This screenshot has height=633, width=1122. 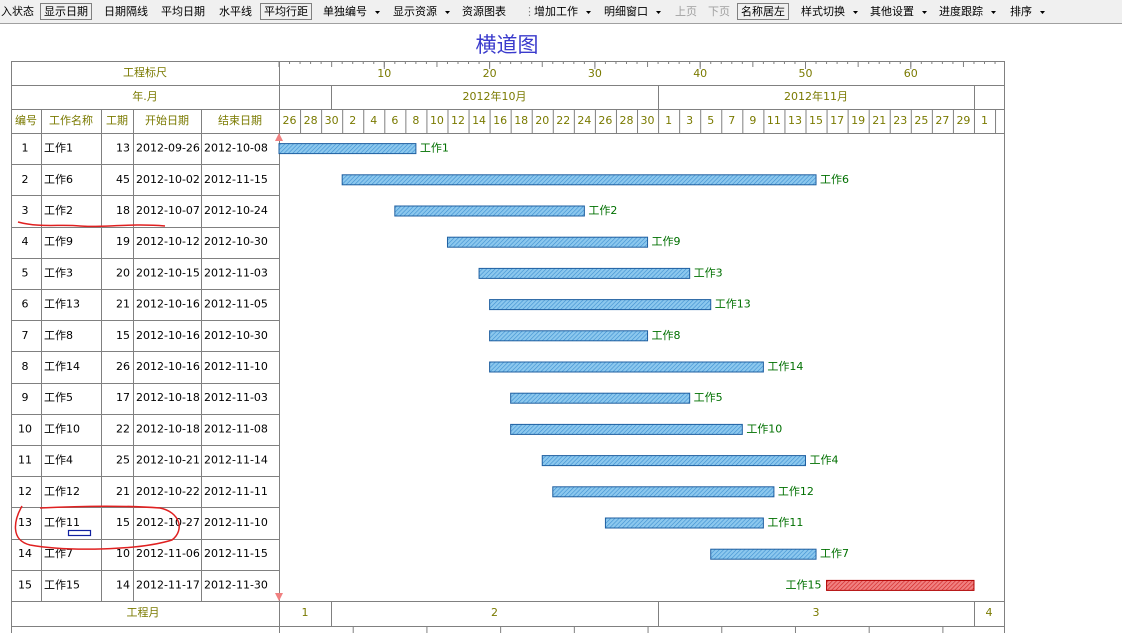 What do you see at coordinates (17, 11) in the screenshot?
I see `toolbar-button: 入状态` at bounding box center [17, 11].